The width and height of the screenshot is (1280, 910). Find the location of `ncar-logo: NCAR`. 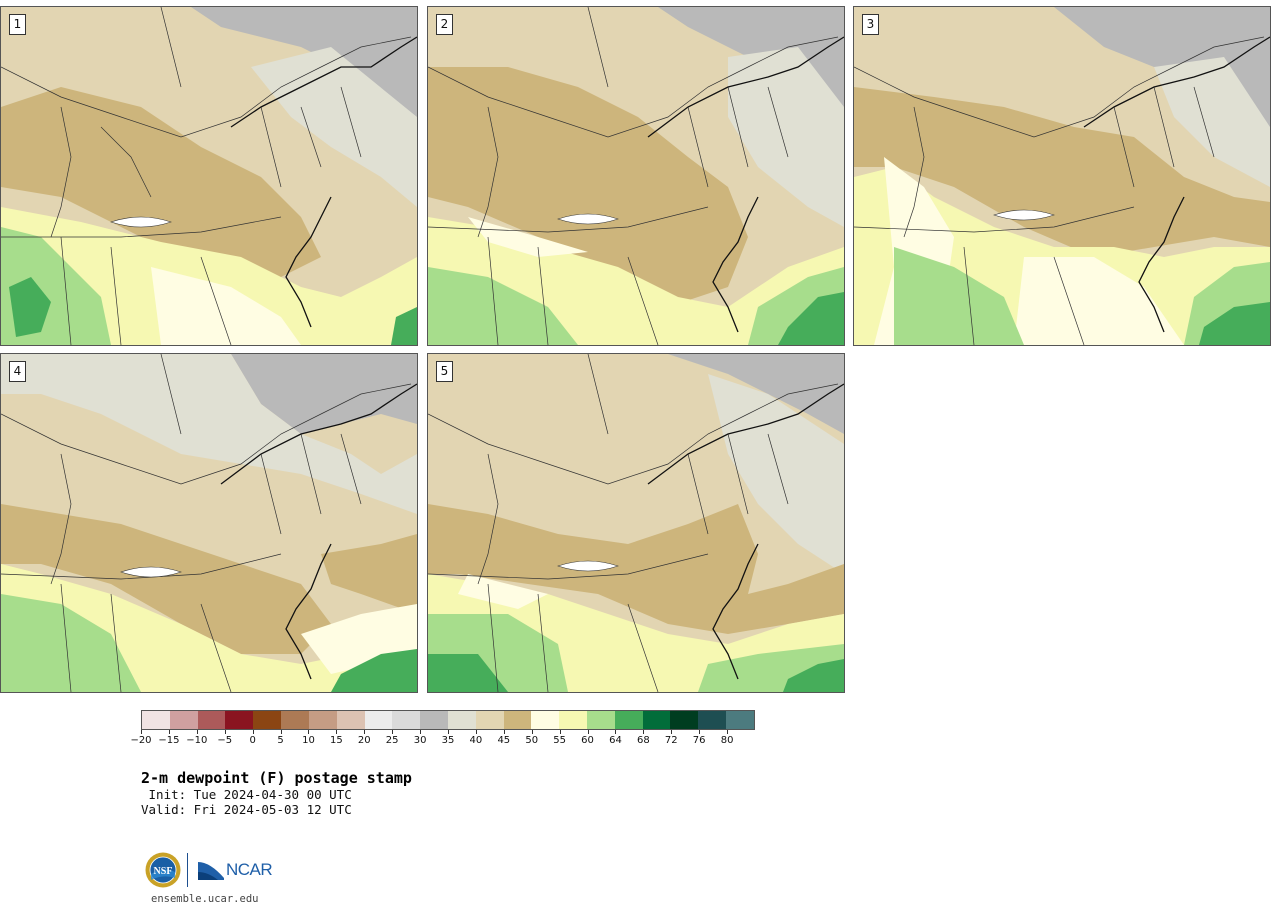

ncar-logo: NCAR is located at coordinates (235, 870).